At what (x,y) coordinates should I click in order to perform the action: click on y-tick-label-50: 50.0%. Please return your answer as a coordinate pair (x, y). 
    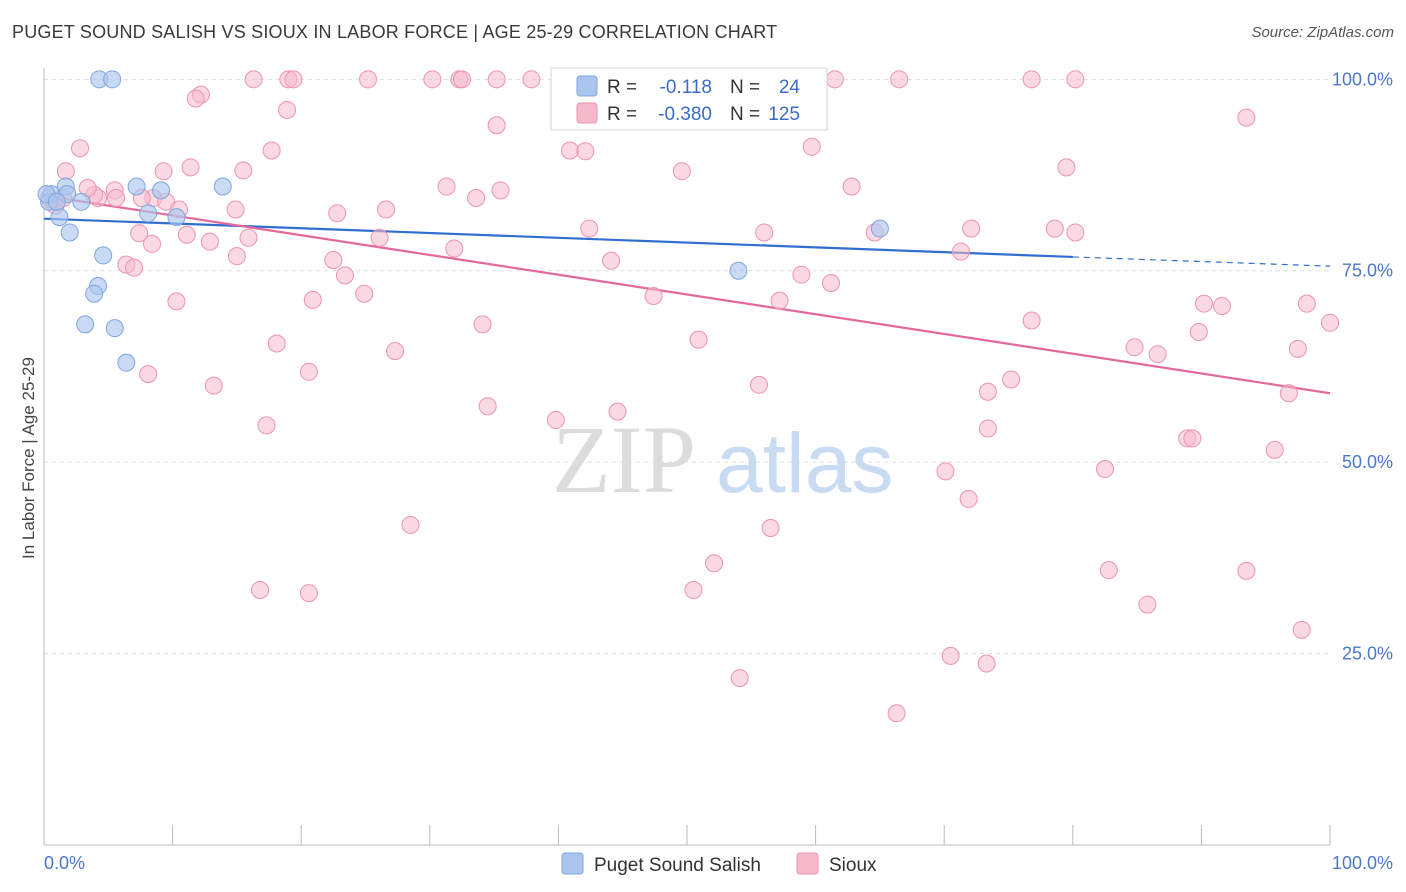
    Looking at the image, I should click on (1367, 462).